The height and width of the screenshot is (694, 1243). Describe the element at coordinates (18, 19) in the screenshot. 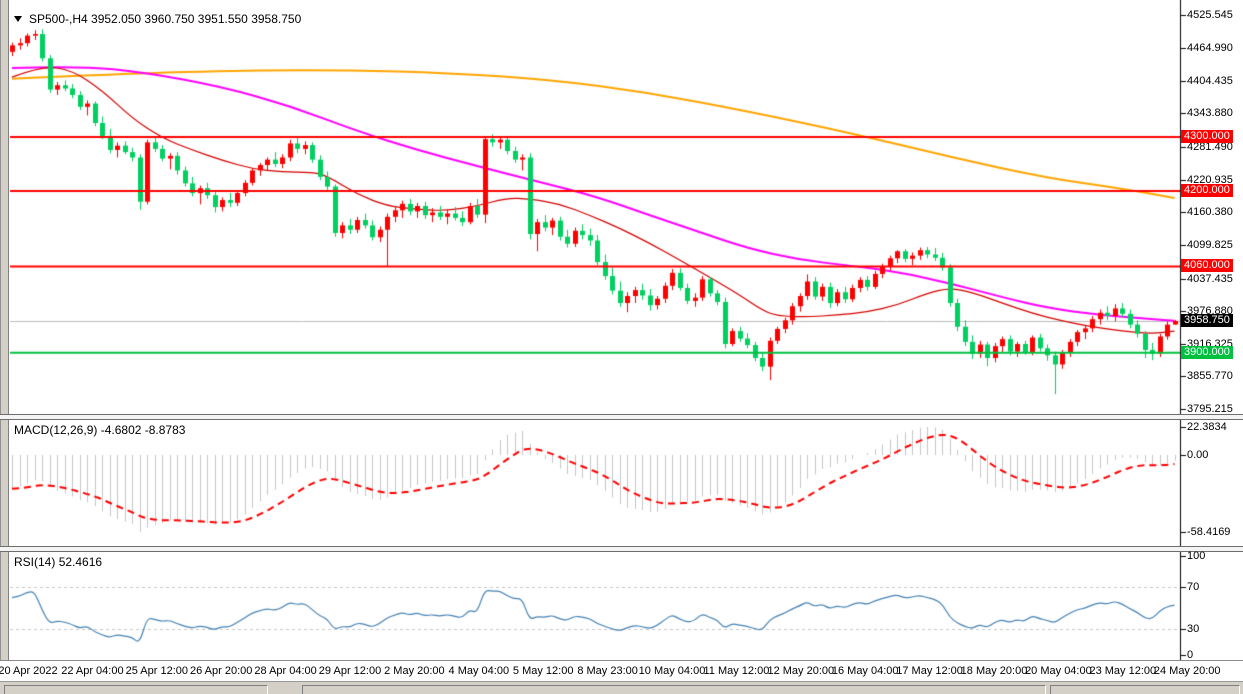

I see `symbol-dropdown-icon` at that location.